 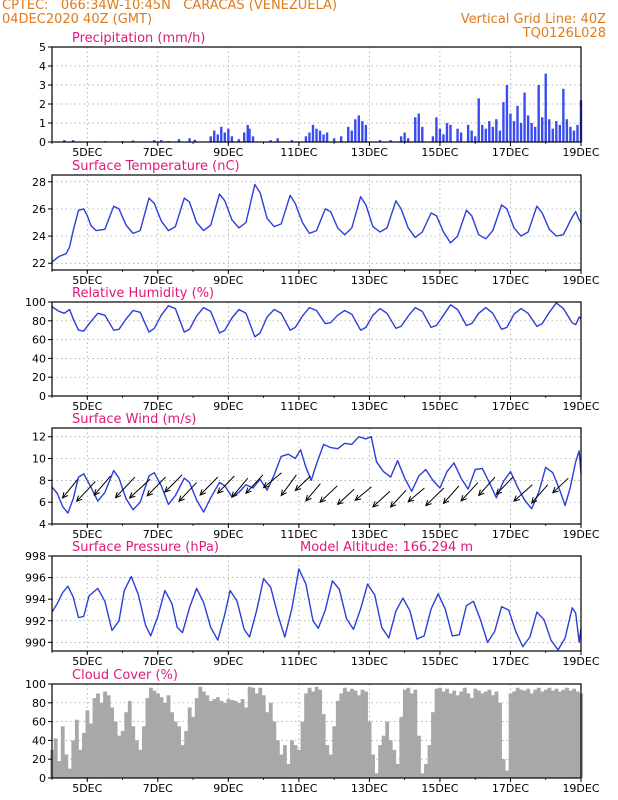 I want to click on rh-ytick-label: 40, so click(x=39, y=358).